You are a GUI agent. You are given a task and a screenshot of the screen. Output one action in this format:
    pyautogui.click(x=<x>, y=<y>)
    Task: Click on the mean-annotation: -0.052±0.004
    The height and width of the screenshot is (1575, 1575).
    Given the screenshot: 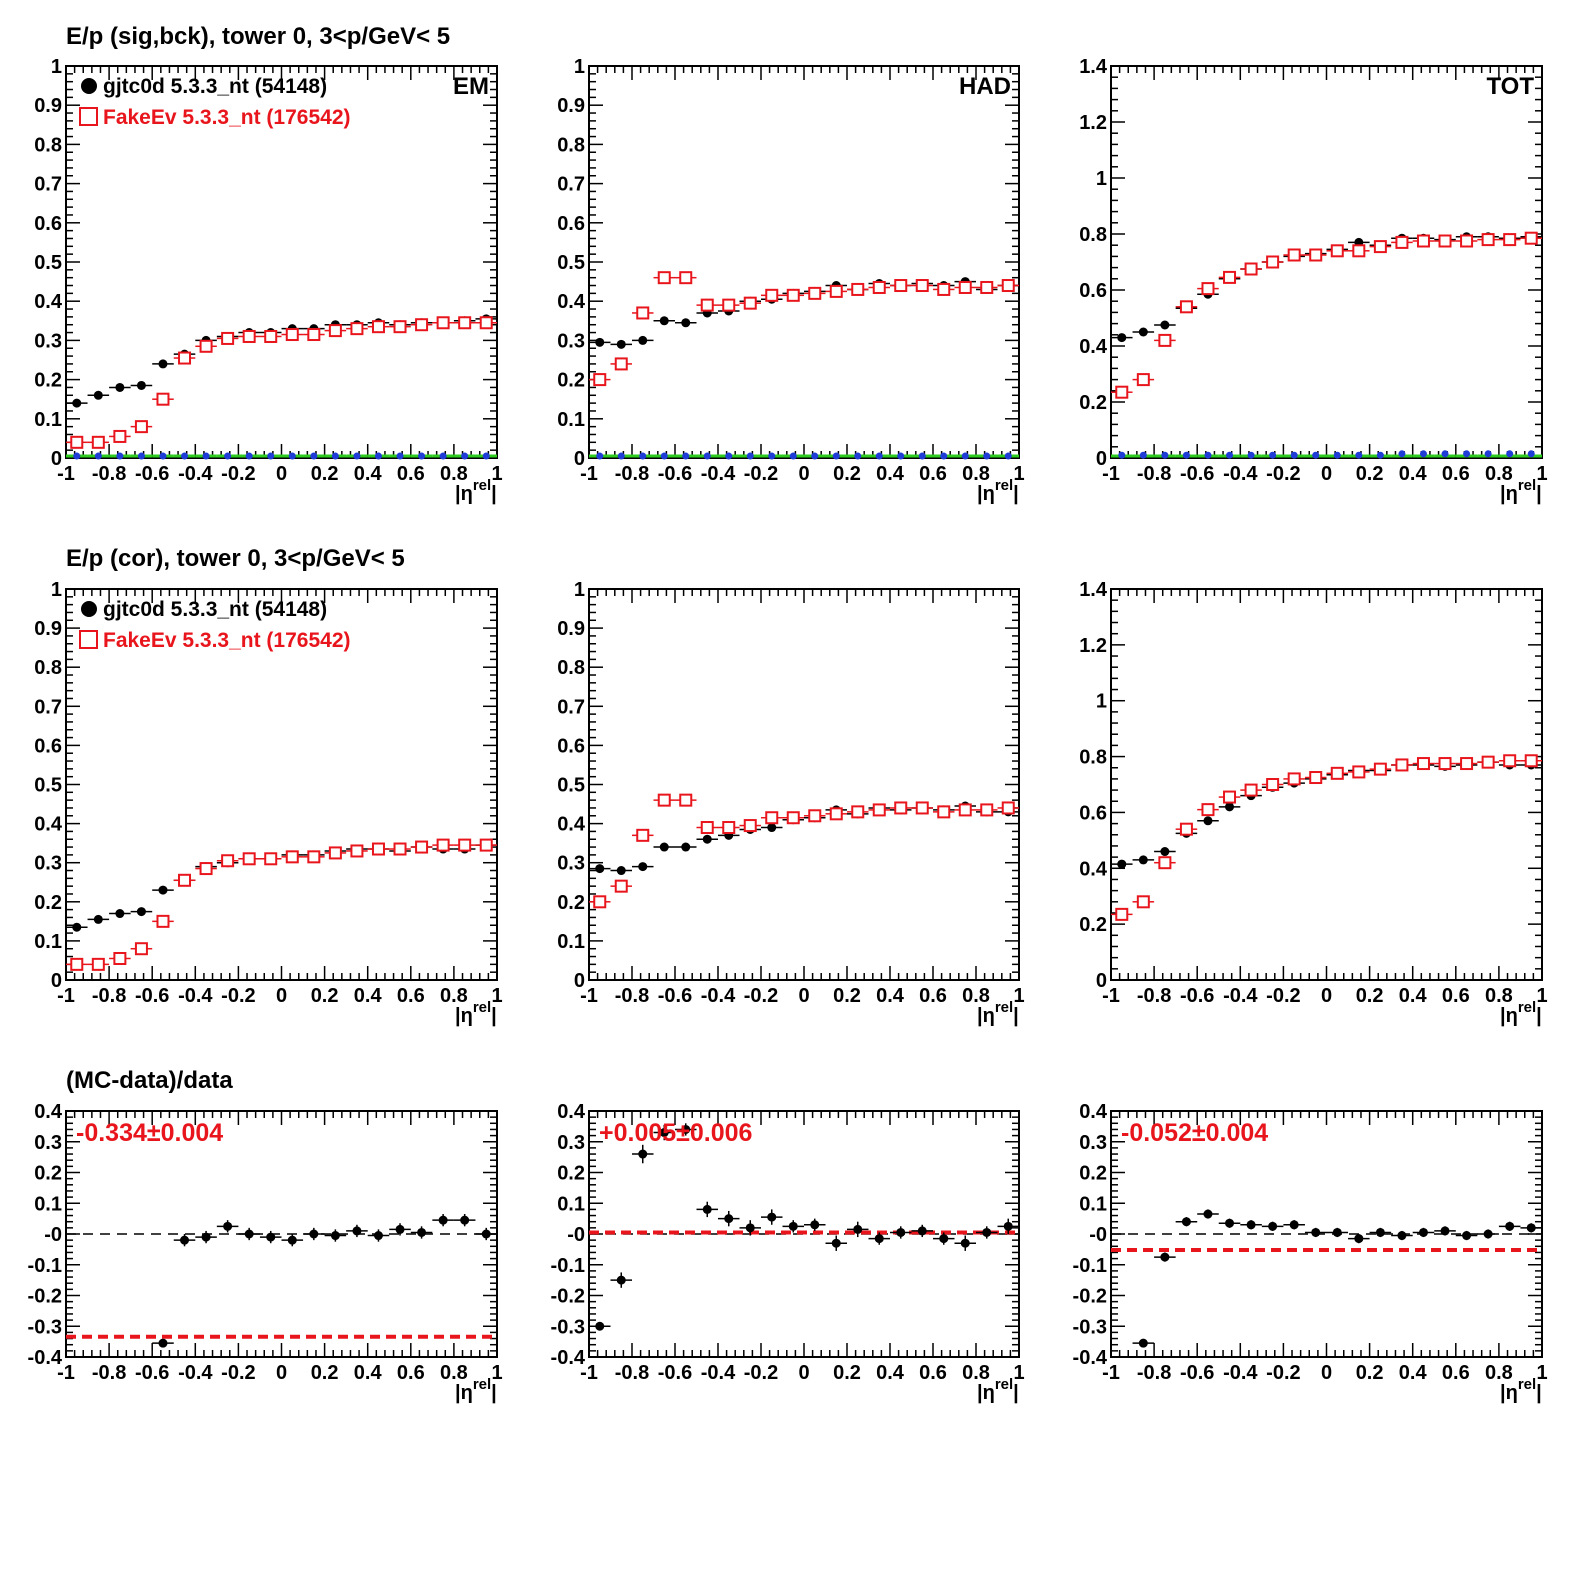 What is the action you would take?
    pyautogui.click(x=1194, y=1133)
    